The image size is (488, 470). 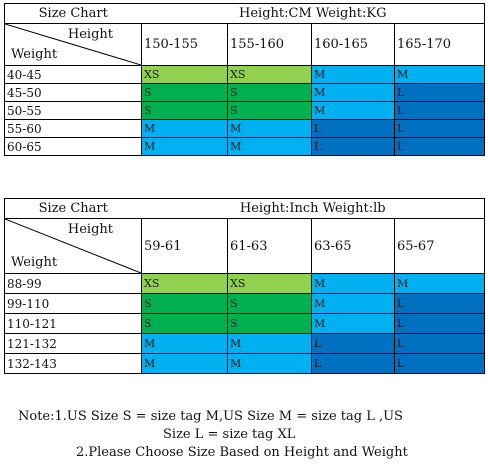 What do you see at coordinates (73, 92) in the screenshot?
I see `row-label: 45-50` at bounding box center [73, 92].